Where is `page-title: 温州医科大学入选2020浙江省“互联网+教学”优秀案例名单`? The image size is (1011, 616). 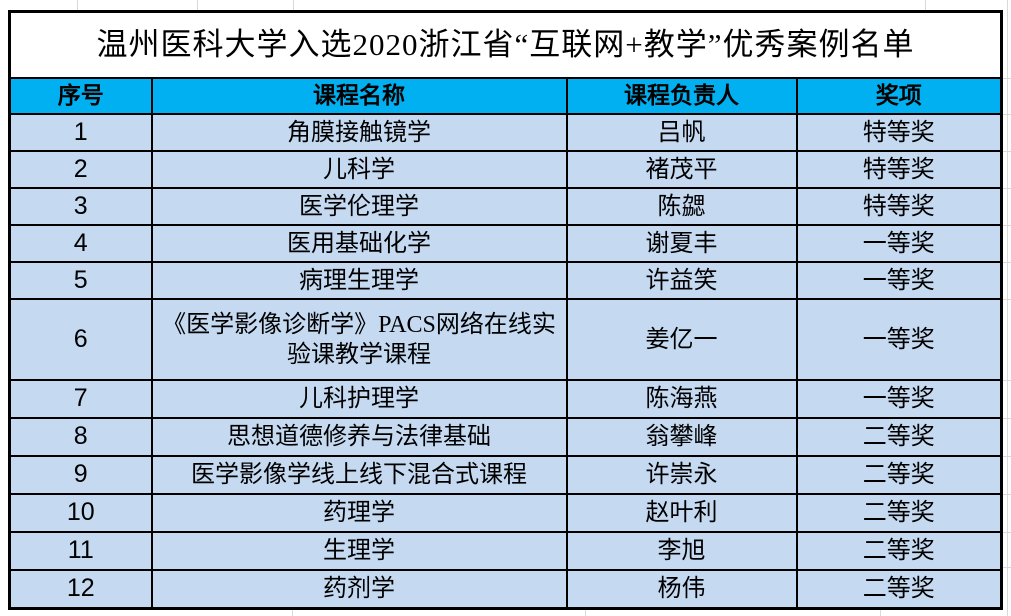 page-title: 温州医科大学入选2020浙江省“互联网+教学”优秀案例名单 is located at coordinates (505, 44).